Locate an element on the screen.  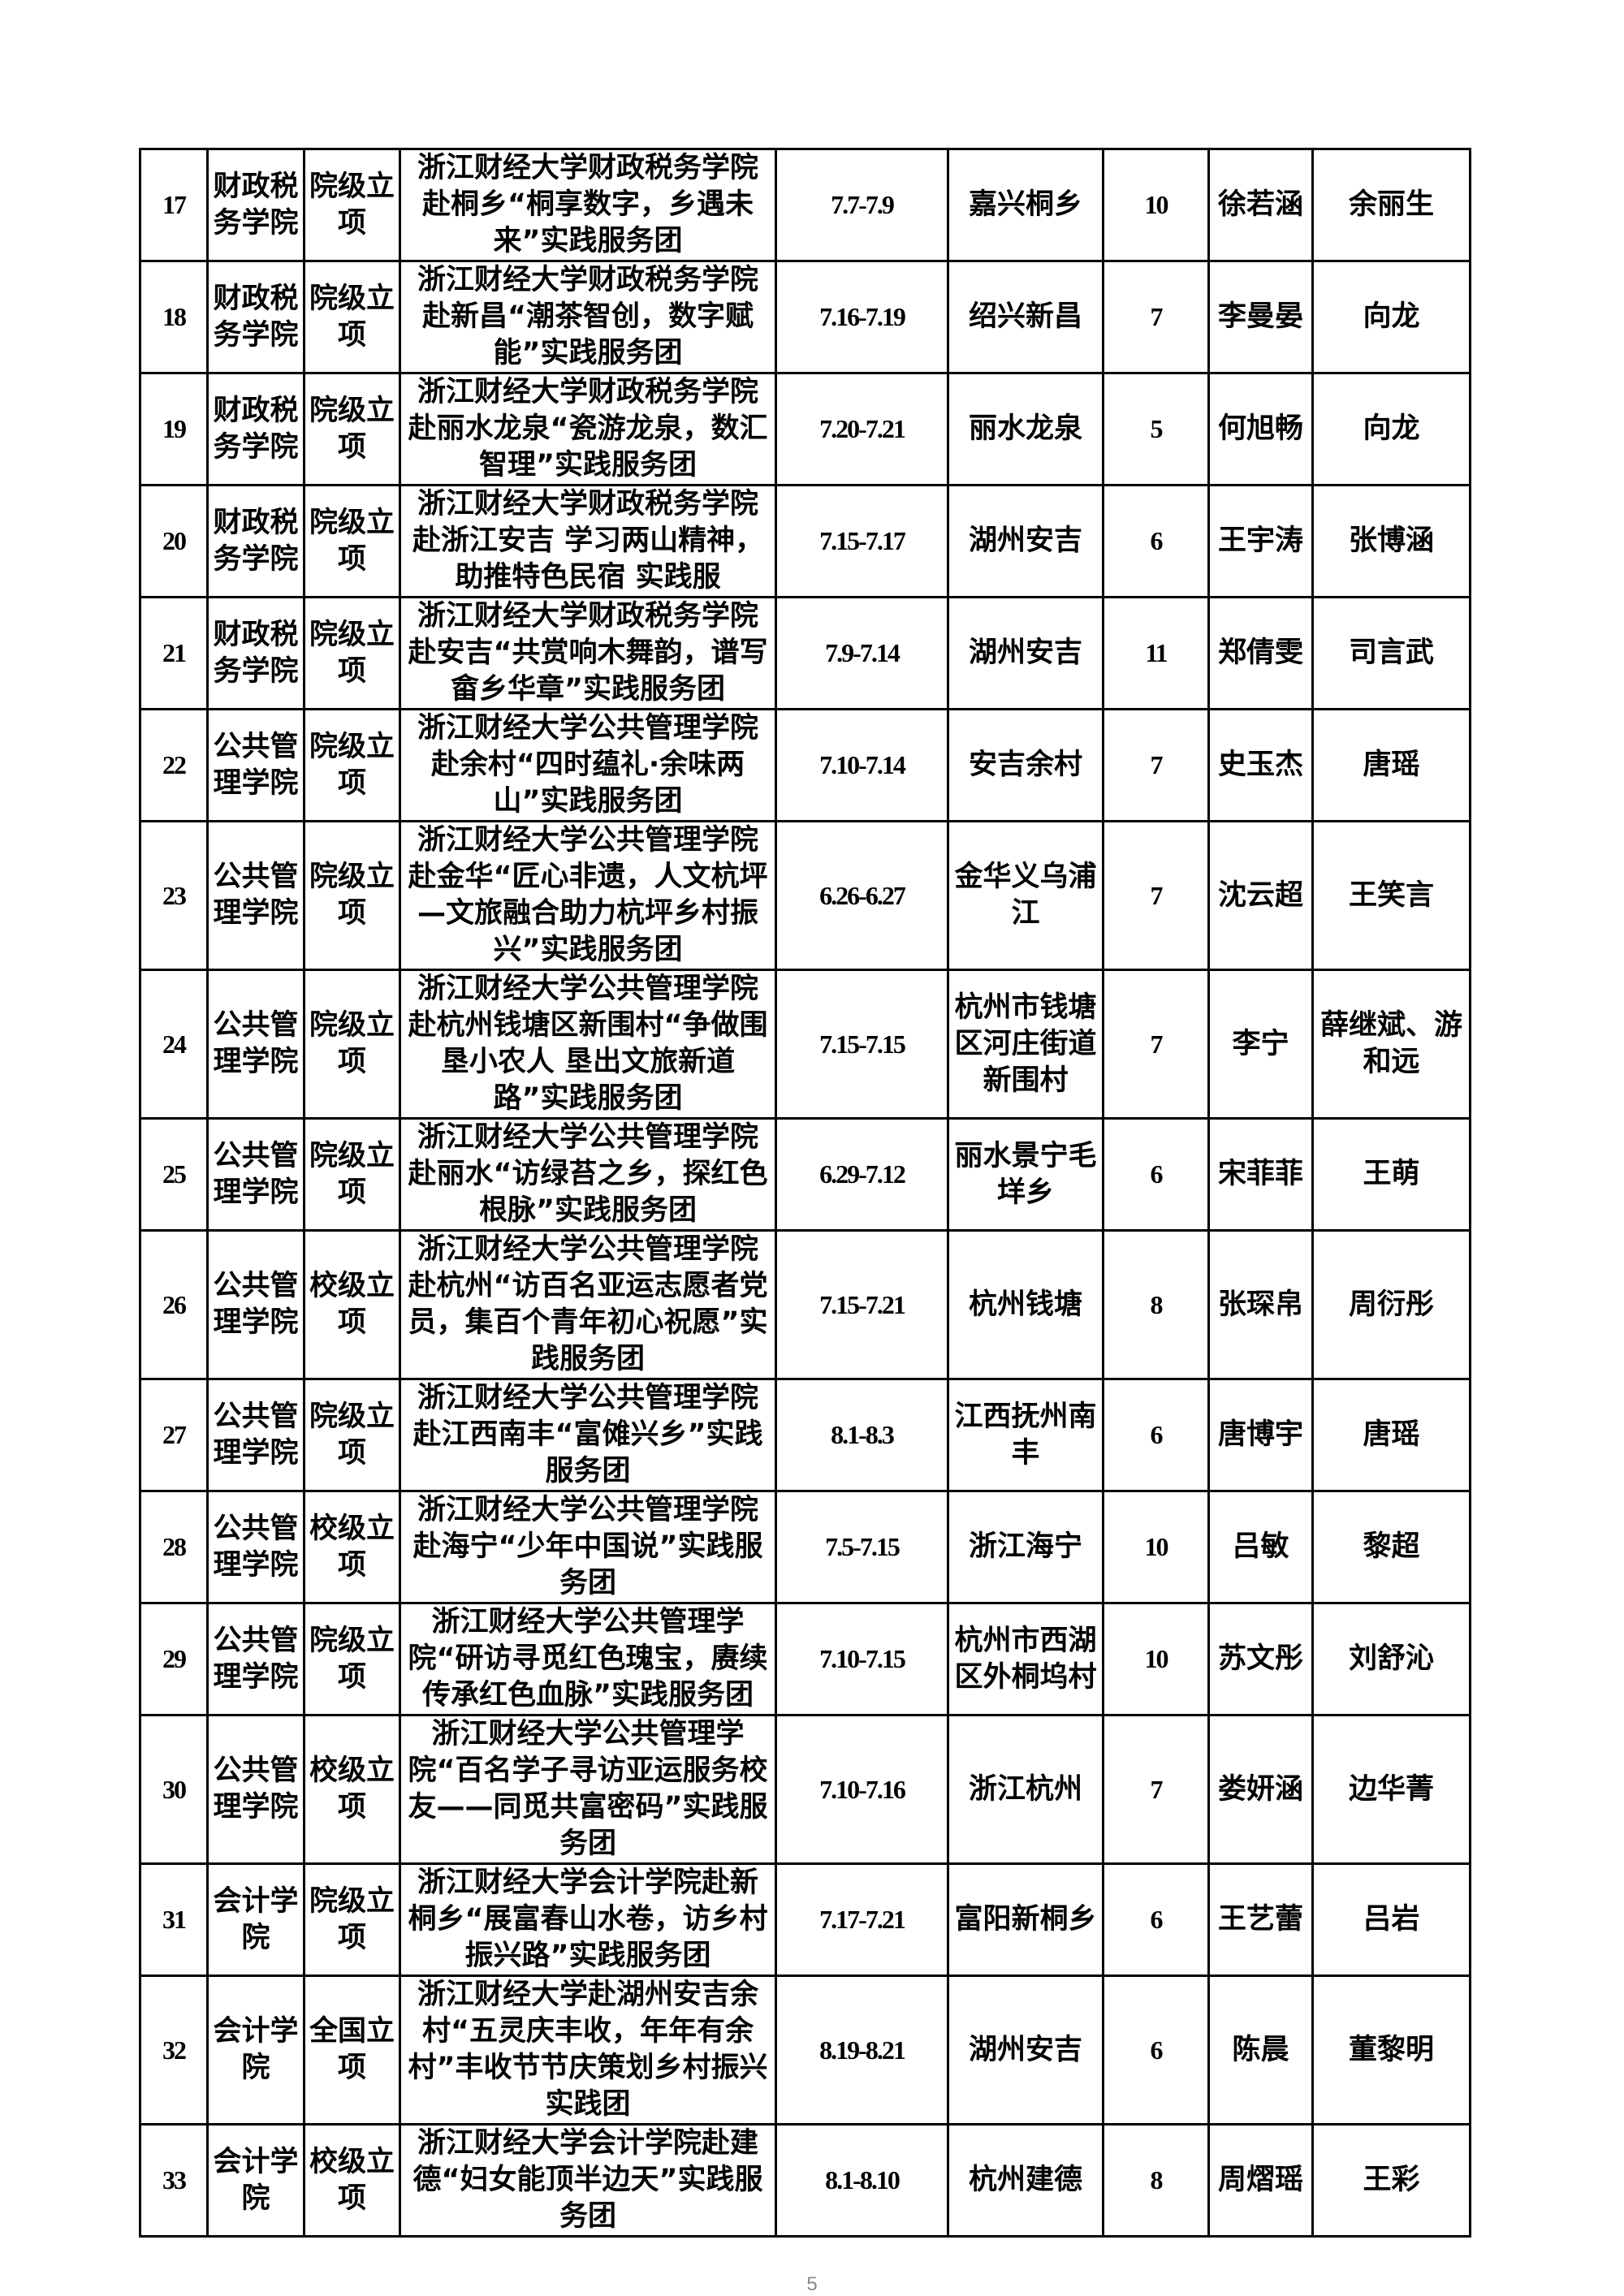
row-number: 24 is located at coordinates (174, 1044).